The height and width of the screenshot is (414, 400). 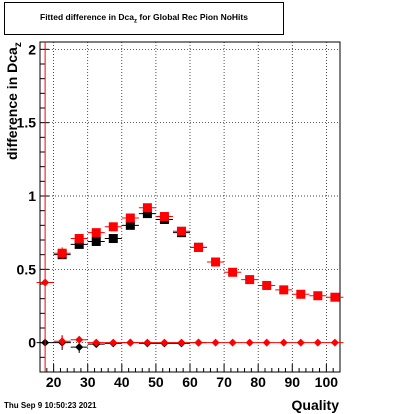 I want to click on x-tick-label: 100, so click(x=327, y=382).